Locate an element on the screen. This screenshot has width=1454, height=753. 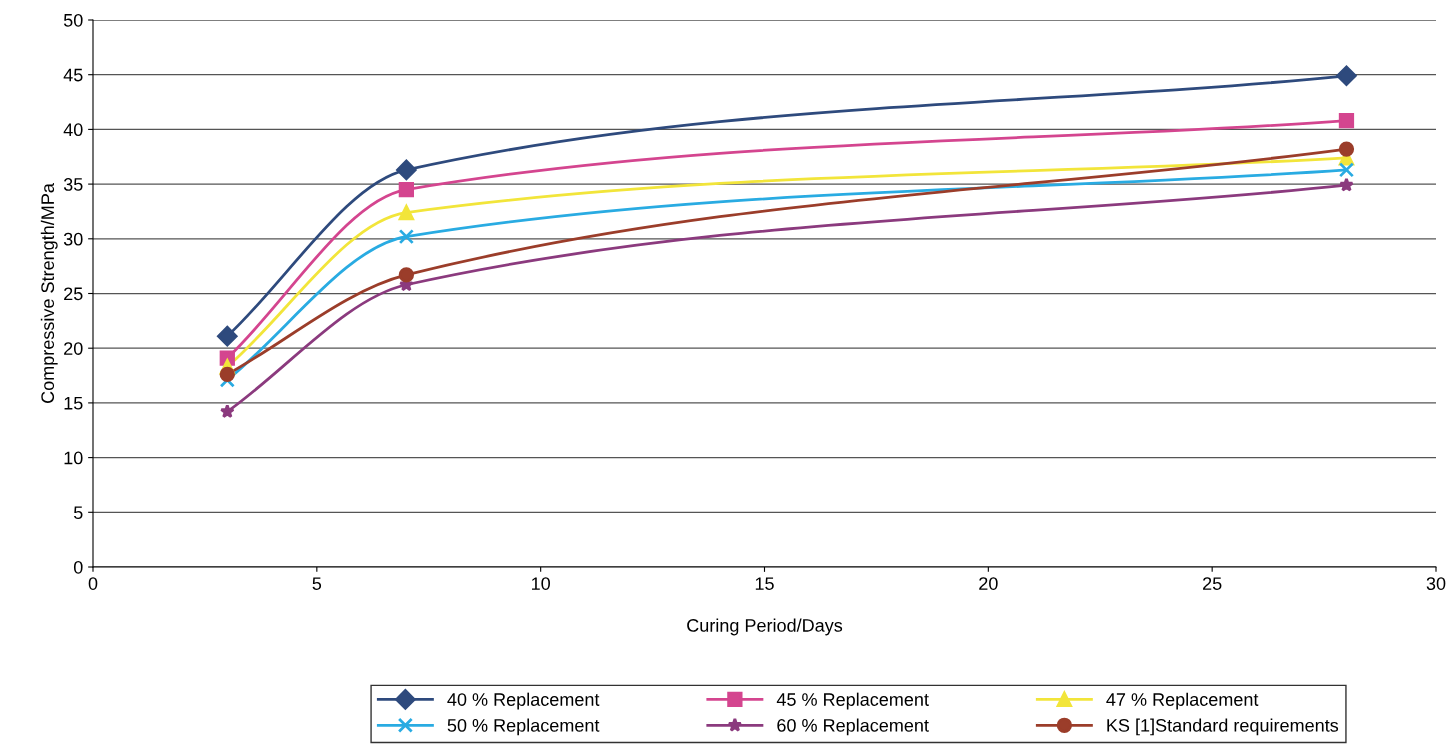
x-tick-label: 0 is located at coordinates (93, 583).